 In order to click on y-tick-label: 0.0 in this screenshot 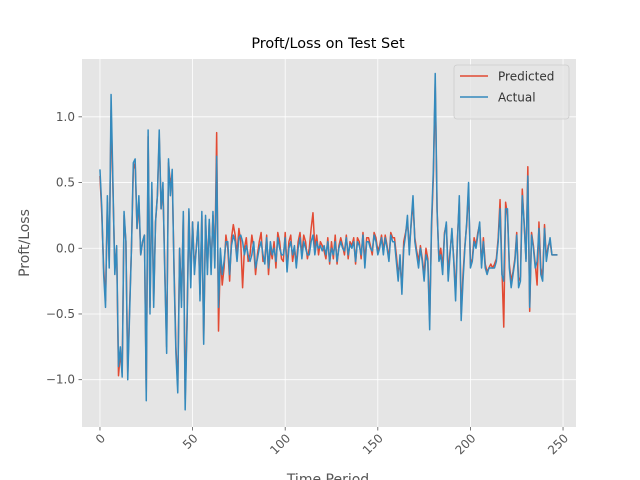, I will do `click(65, 248)`.